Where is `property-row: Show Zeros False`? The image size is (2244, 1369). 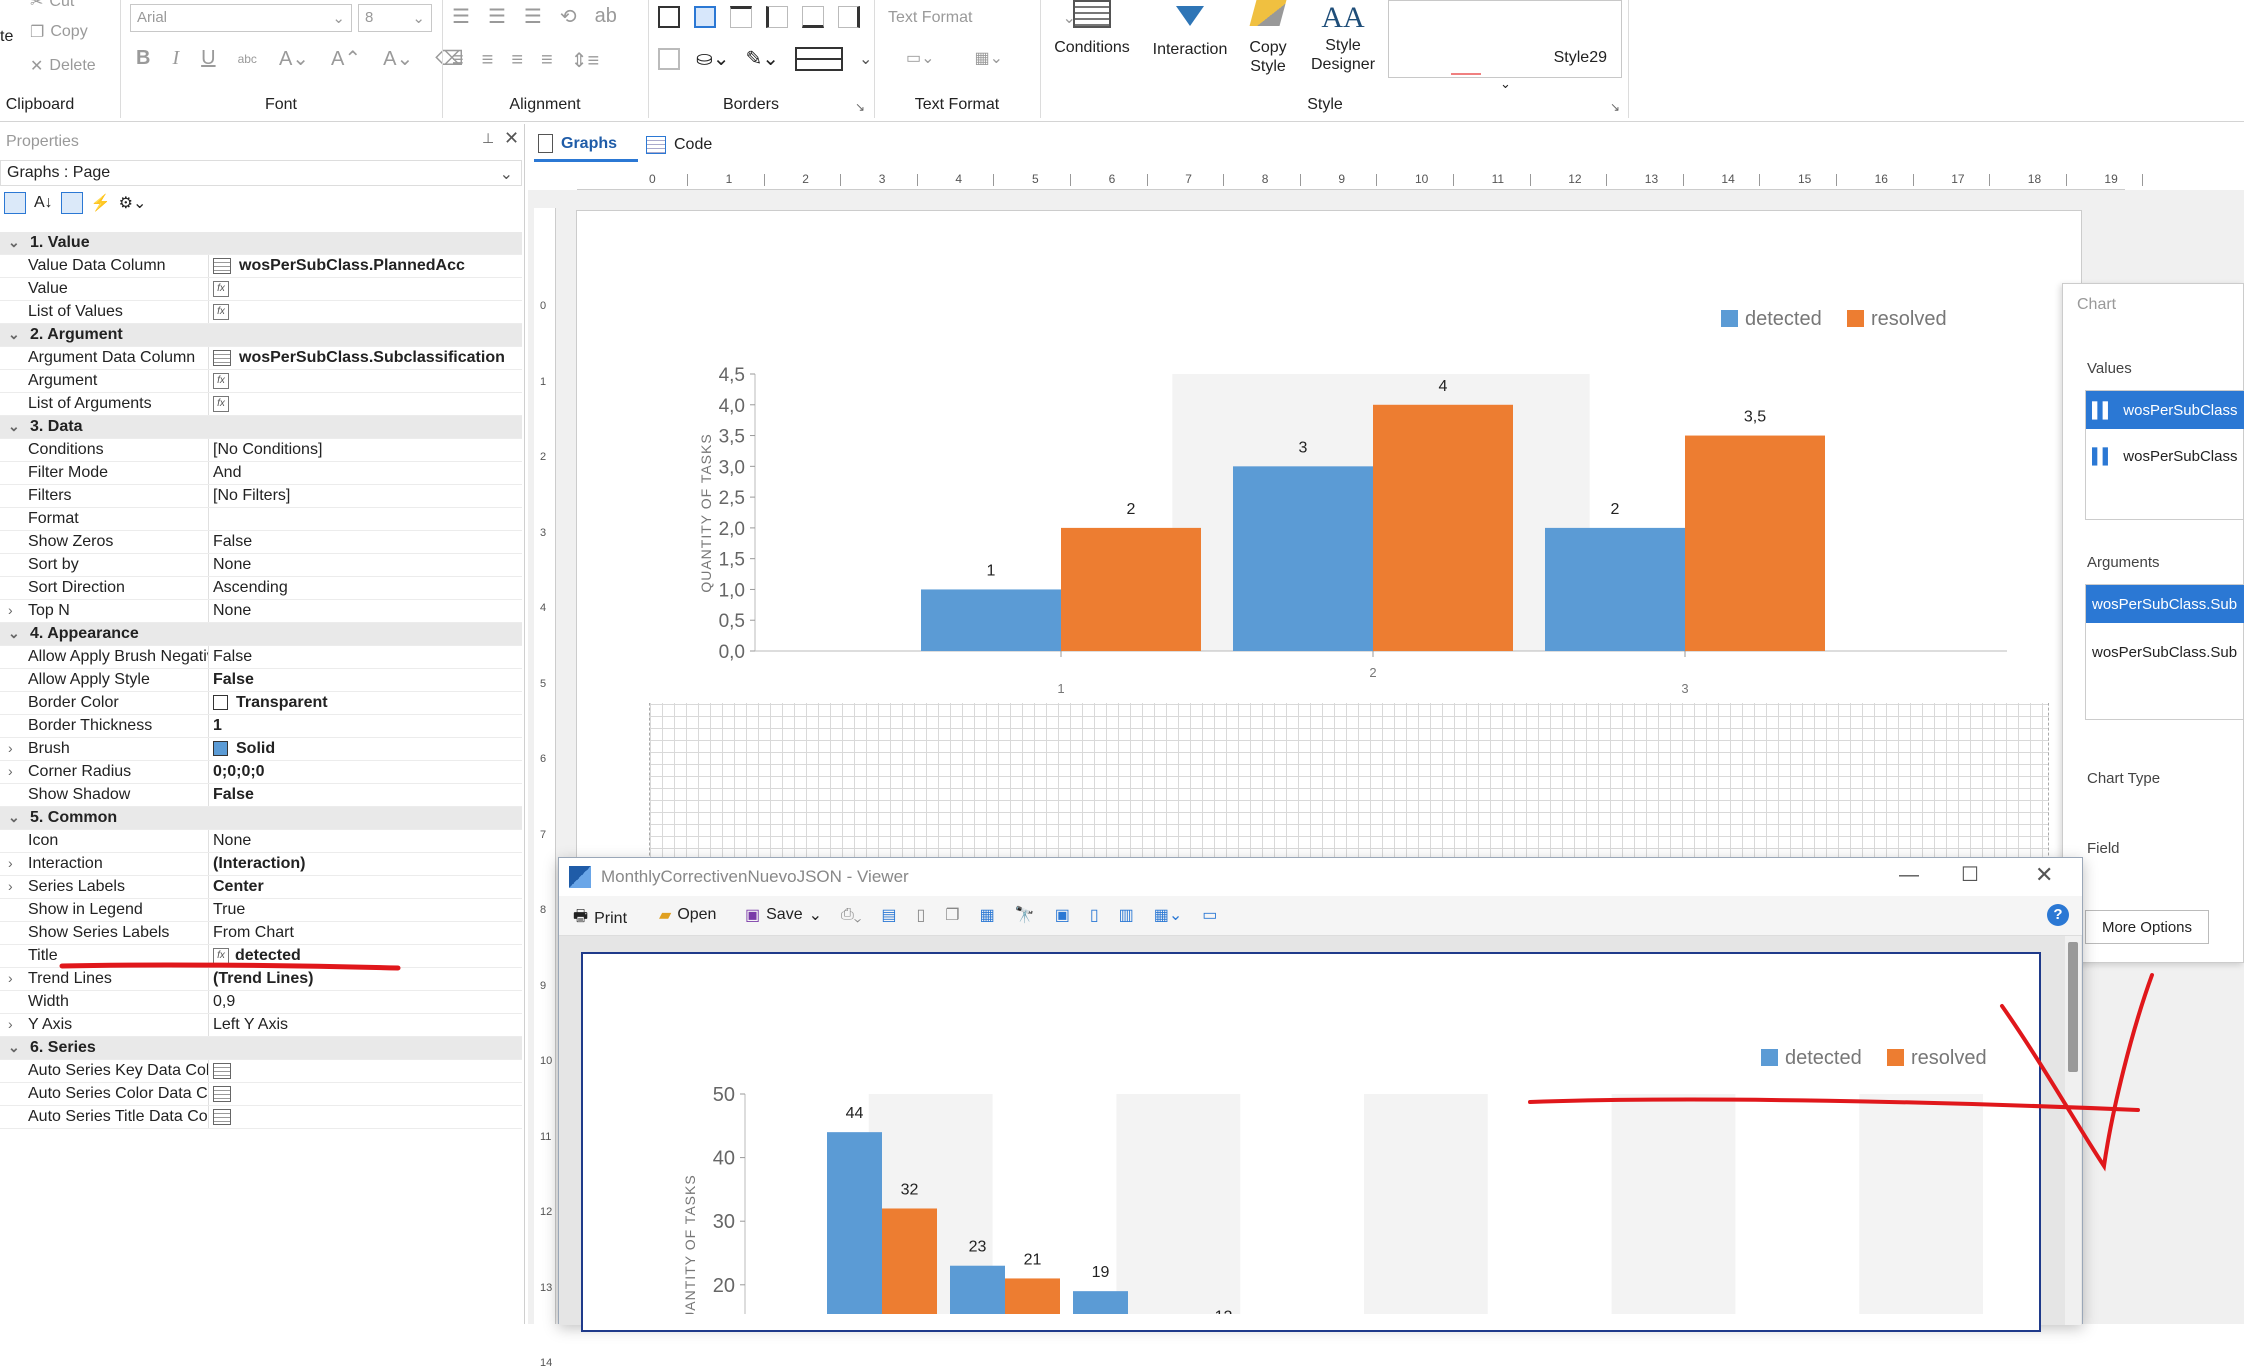
property-row: Show Zeros False is located at coordinates (261, 542).